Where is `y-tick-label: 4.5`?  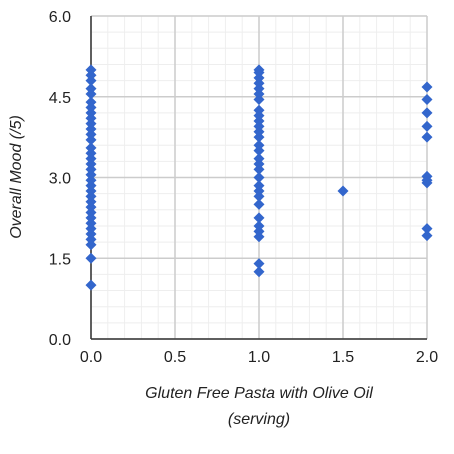 y-tick-label: 4.5 is located at coordinates (60, 98).